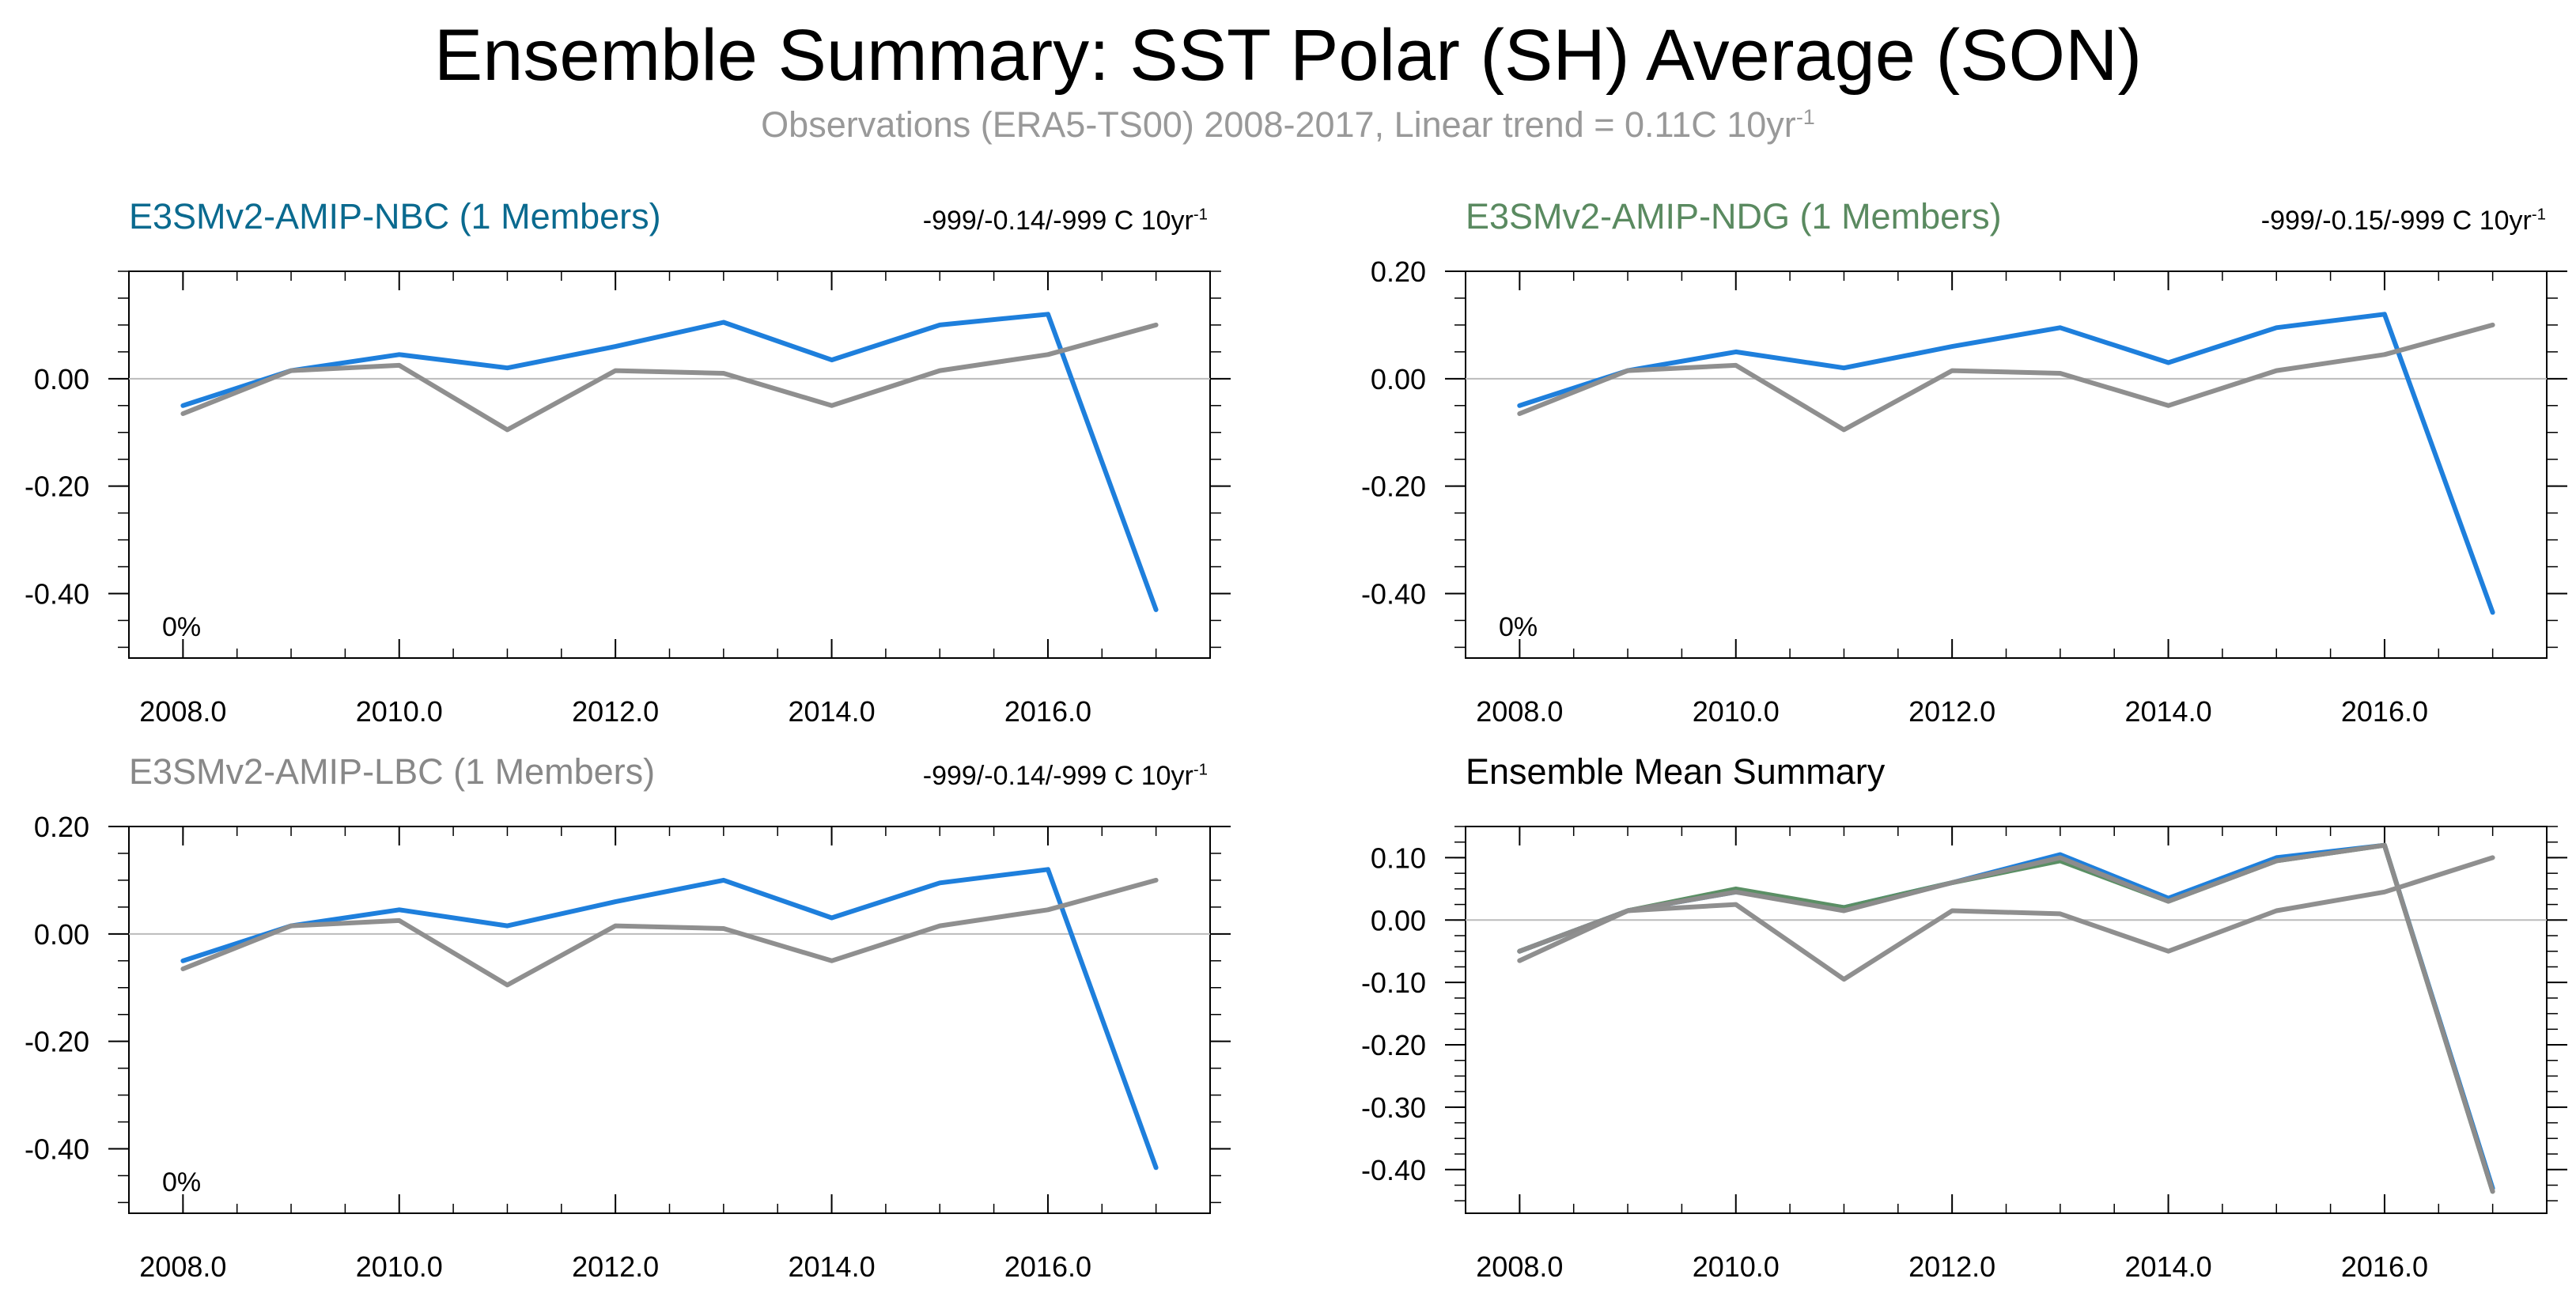 This screenshot has height=1305, width=2576. What do you see at coordinates (1057, 776) in the screenshot?
I see `stat-text-lbc: -999/-0.14/-999 C 10yr` at bounding box center [1057, 776].